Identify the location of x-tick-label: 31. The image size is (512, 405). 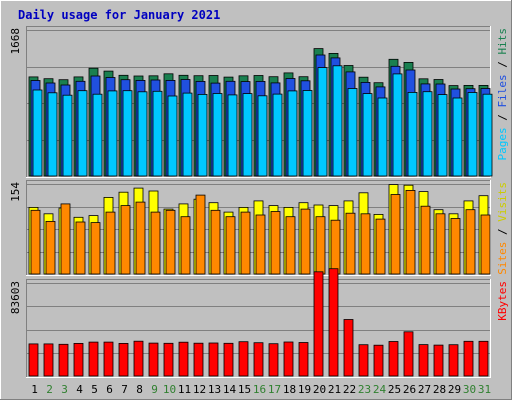
(484, 389).